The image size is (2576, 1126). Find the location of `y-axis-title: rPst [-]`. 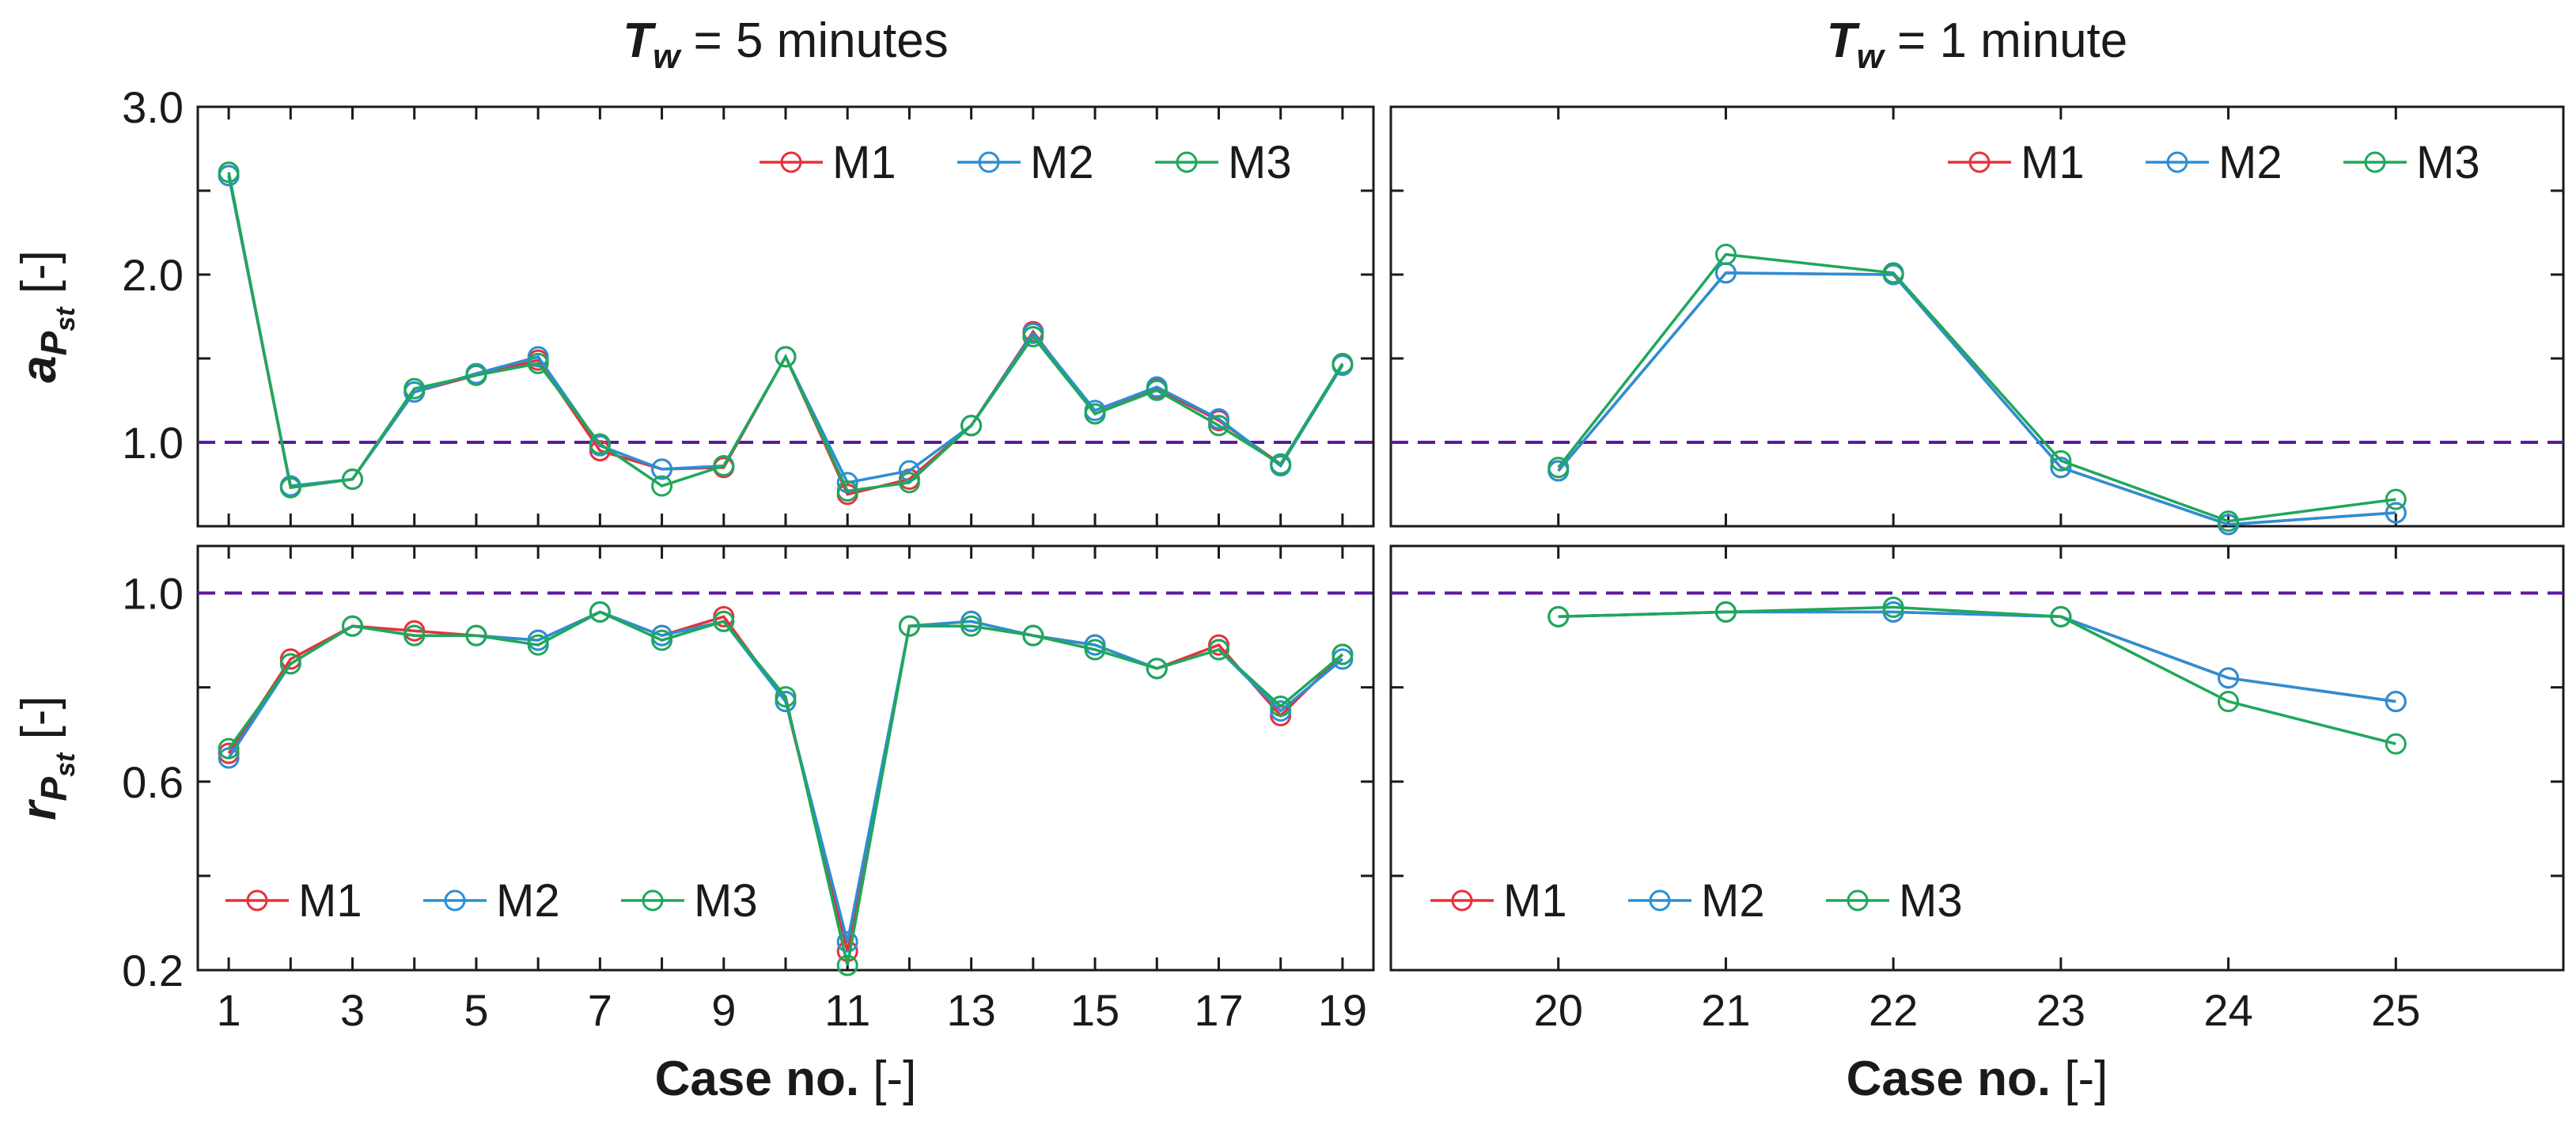

y-axis-title: rPst [-] is located at coordinates (46, 758).